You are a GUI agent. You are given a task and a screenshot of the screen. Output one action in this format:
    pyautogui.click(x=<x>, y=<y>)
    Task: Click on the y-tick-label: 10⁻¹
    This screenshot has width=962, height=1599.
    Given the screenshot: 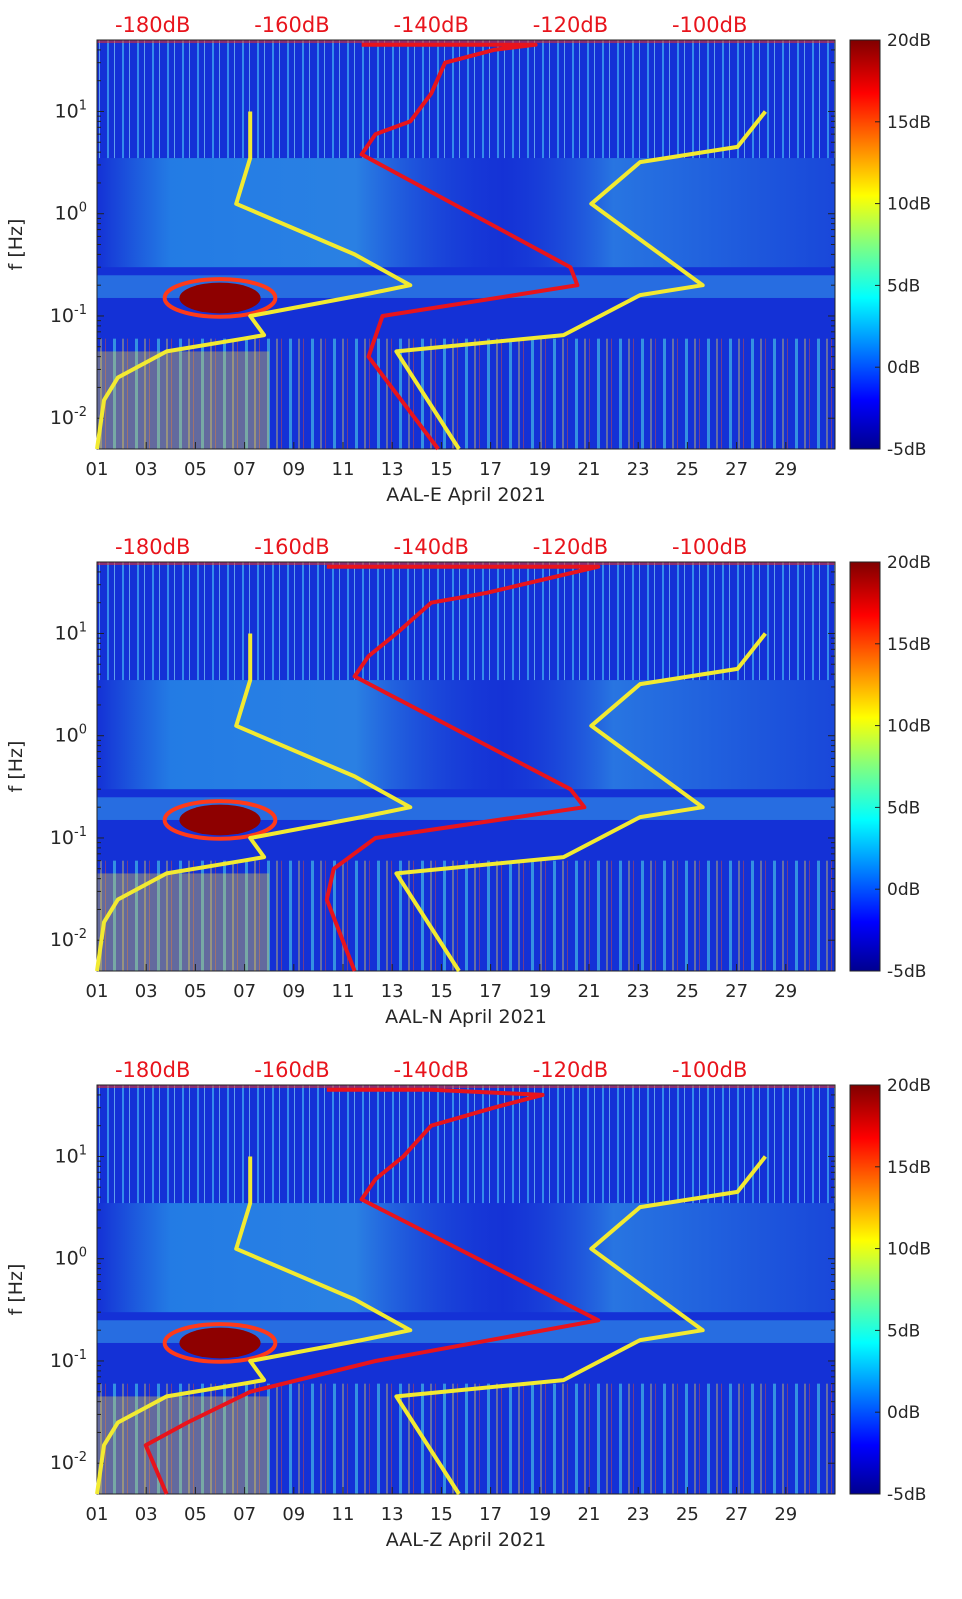 What is the action you would take?
    pyautogui.click(x=68, y=1360)
    